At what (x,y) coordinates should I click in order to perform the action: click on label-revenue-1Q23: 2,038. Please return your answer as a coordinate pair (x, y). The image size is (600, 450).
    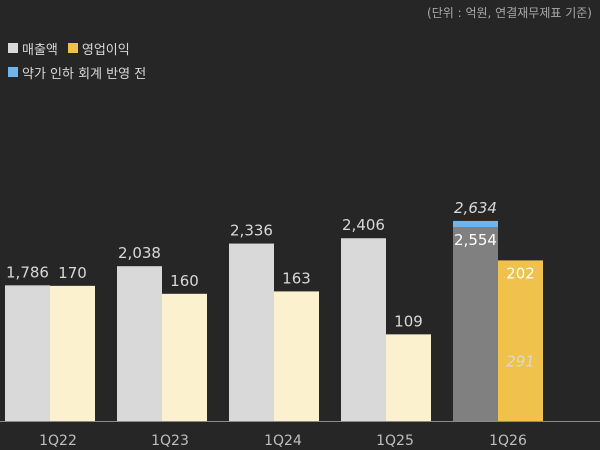
    Looking at the image, I should click on (139, 253).